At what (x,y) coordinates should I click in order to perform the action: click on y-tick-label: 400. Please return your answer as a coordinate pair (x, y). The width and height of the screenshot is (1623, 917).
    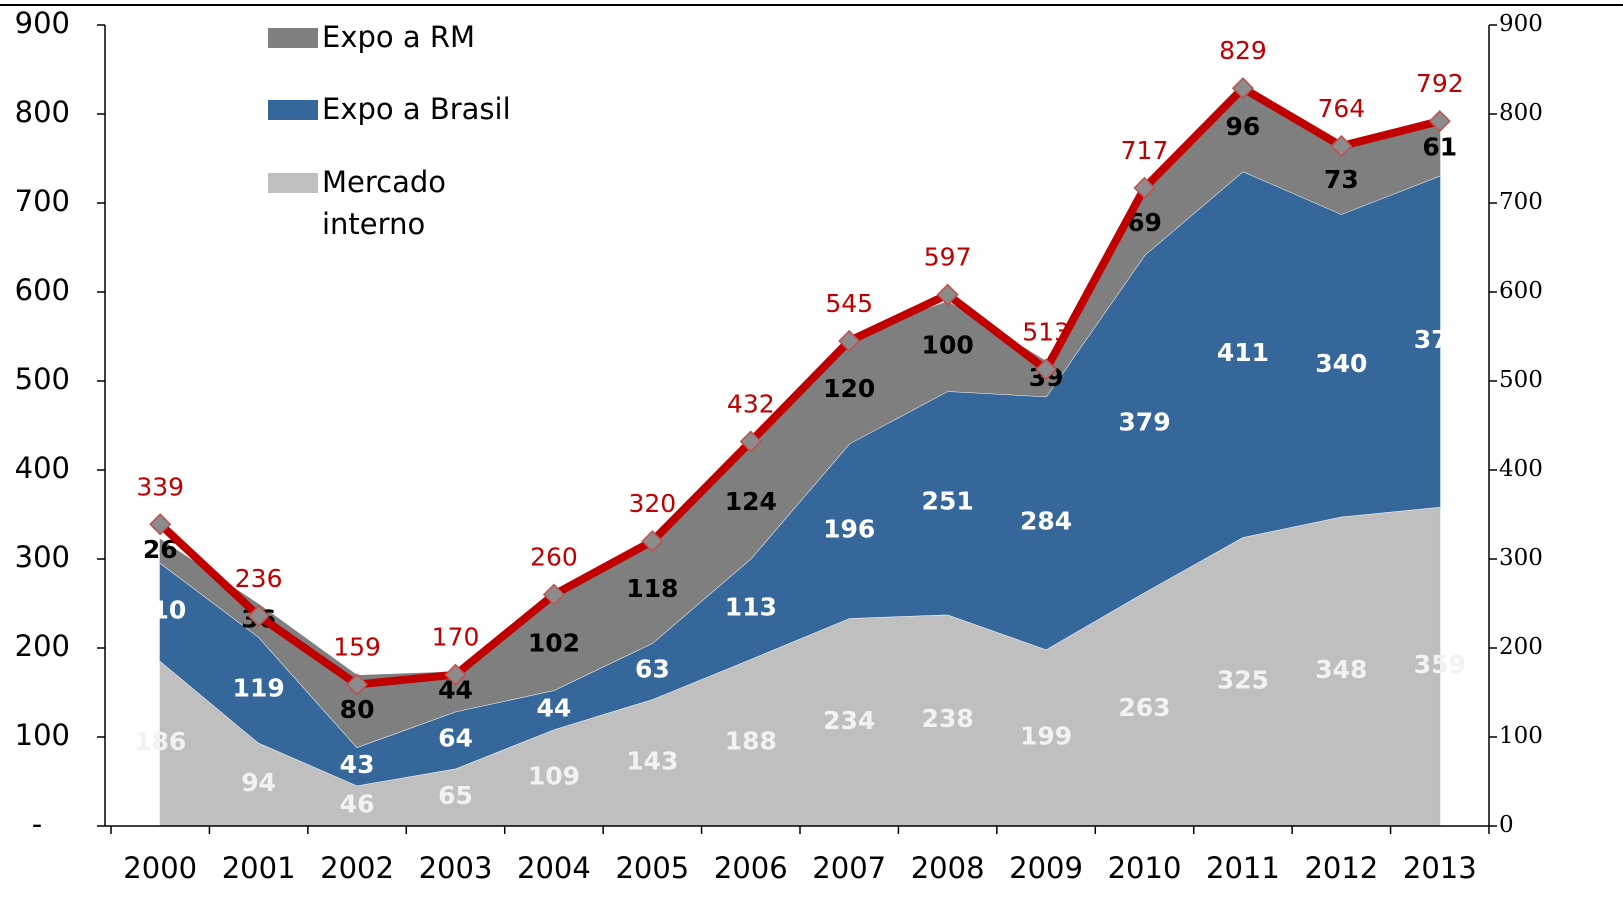
    Looking at the image, I should click on (42, 468).